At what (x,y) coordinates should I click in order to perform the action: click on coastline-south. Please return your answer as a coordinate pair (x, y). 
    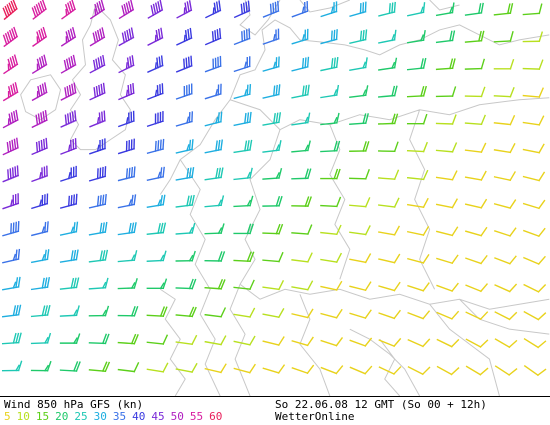
    Looking at the image, I should click on (280, 342).